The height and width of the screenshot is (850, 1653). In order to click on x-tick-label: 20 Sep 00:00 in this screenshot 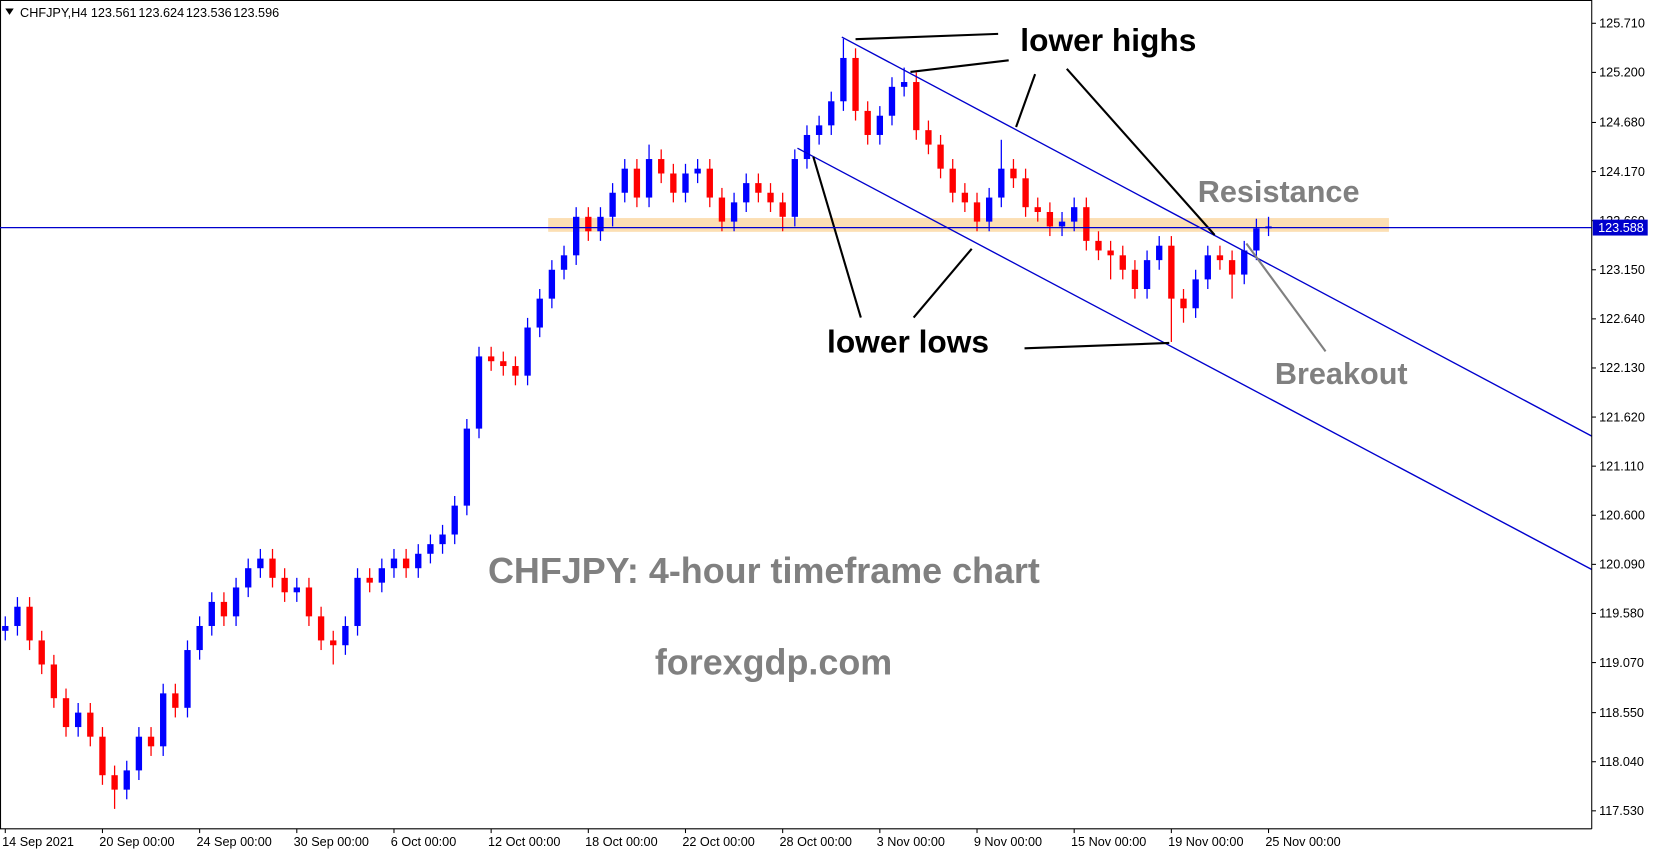, I will do `click(136, 842)`.